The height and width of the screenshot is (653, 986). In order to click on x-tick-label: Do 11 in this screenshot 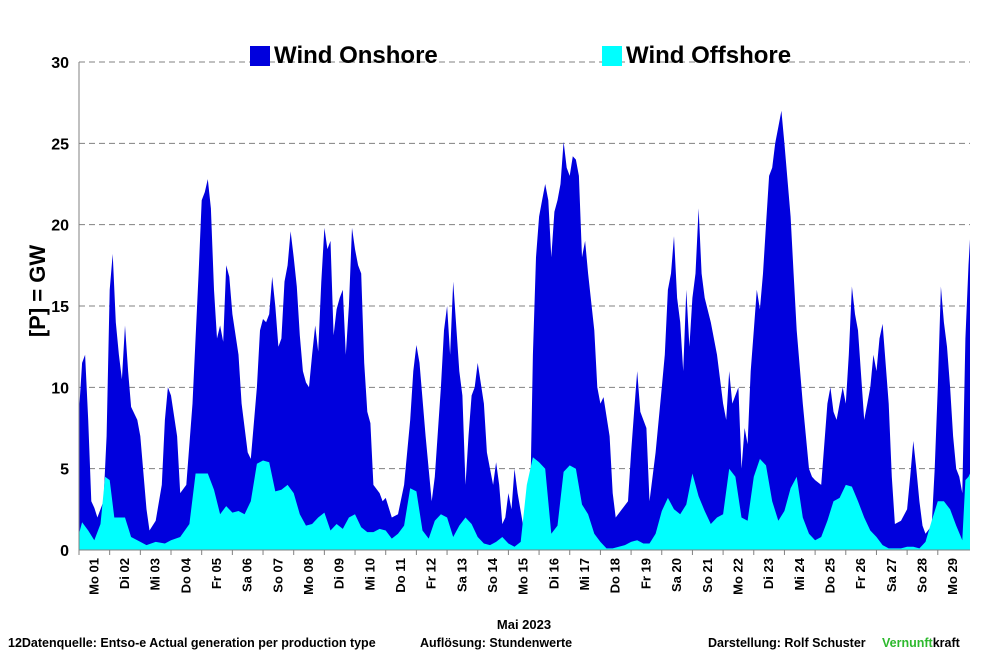, I will do `click(400, 575)`.